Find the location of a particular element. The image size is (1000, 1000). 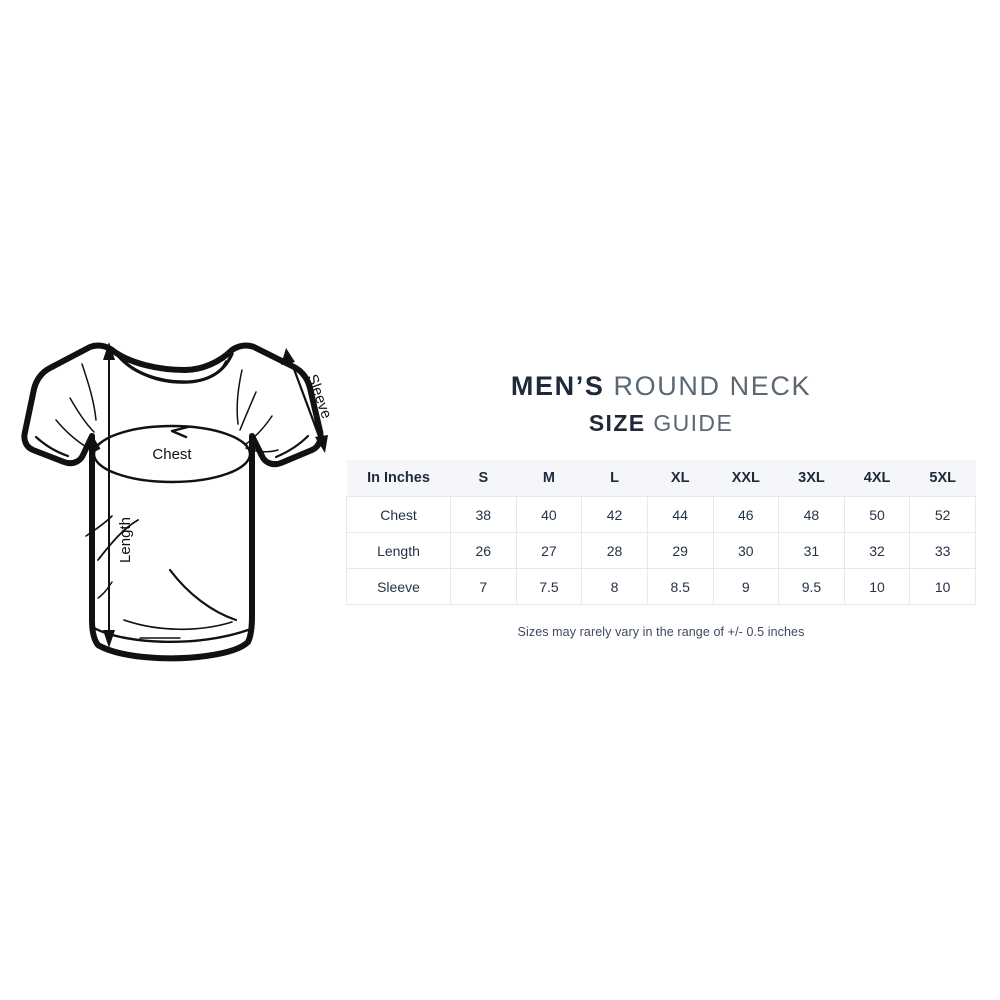

table-row: Chest 38 40 42 44 46 48 50 52 is located at coordinates (661, 514).